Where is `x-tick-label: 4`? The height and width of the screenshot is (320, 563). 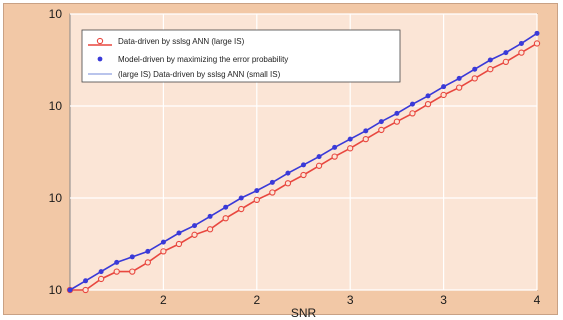
x-tick-label: 4 is located at coordinates (537, 300).